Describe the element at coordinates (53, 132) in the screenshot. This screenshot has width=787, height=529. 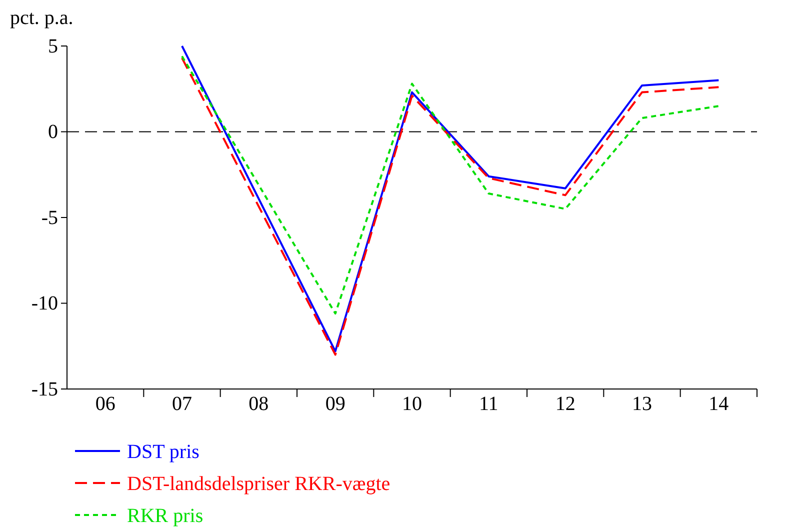
I see `y-tick-label: 0` at that location.